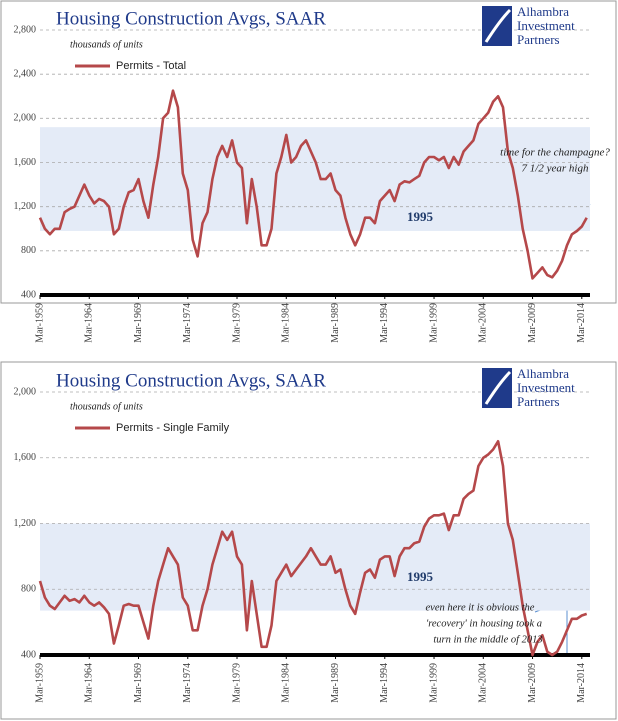 The image size is (618, 721). I want to click on y-tick-label: 2,400, so click(25, 73).